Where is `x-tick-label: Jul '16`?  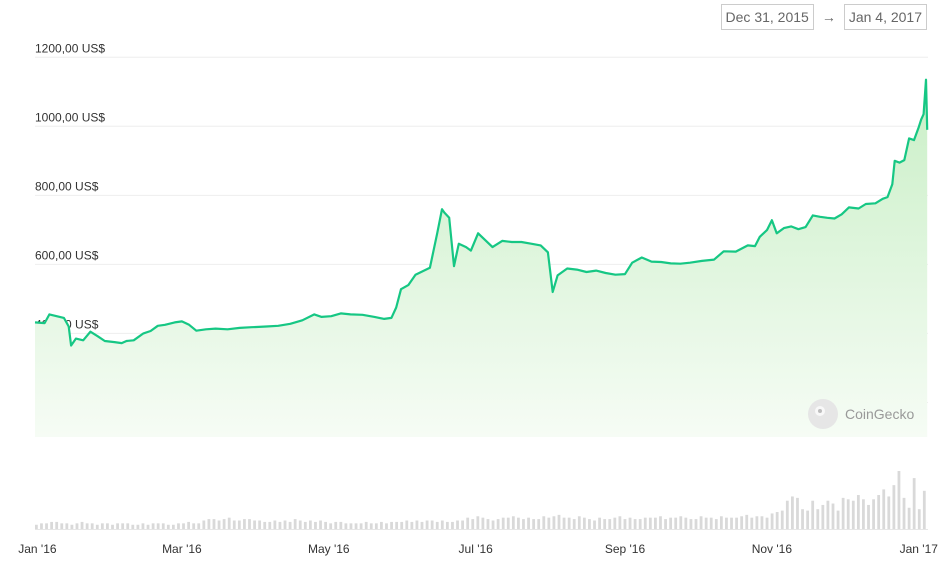 x-tick-label: Jul '16 is located at coordinates (476, 549).